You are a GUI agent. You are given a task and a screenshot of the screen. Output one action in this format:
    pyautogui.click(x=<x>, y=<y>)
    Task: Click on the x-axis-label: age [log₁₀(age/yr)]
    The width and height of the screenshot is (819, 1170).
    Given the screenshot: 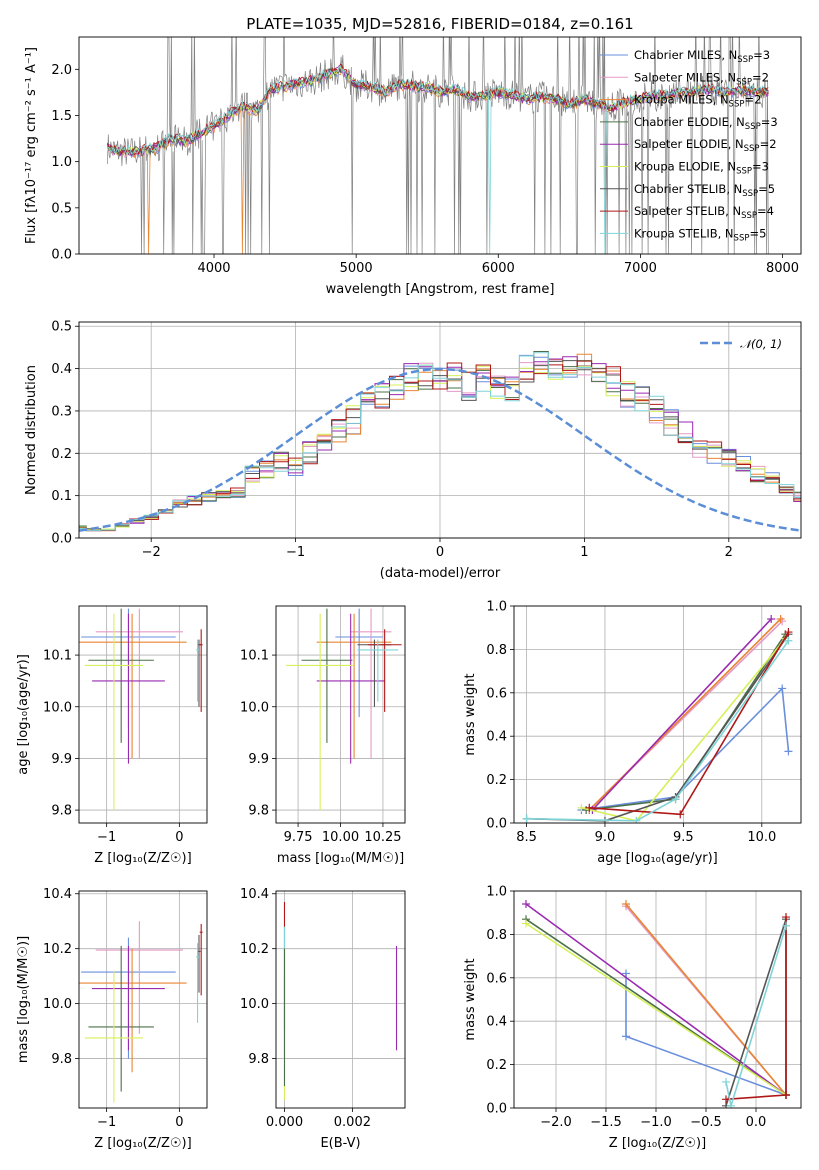 What is the action you would take?
    pyautogui.click(x=657, y=858)
    